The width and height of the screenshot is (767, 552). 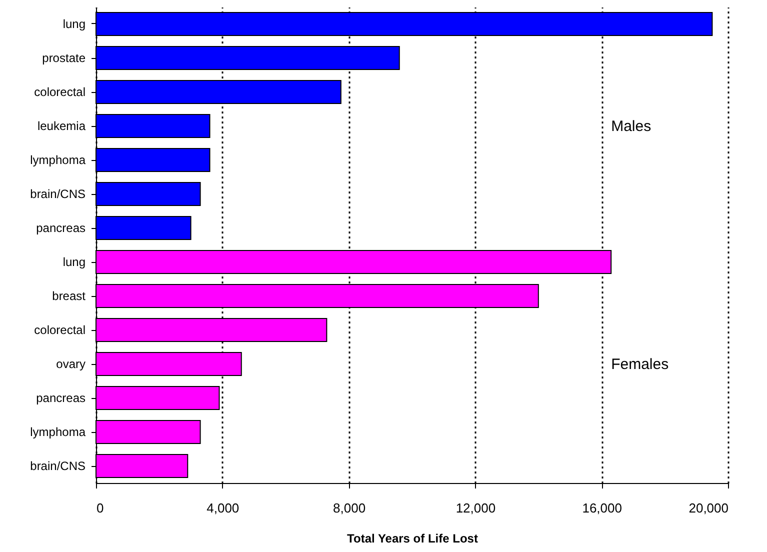 What do you see at coordinates (412, 539) in the screenshot?
I see `x-axis-title: Total Years of Life Lost` at bounding box center [412, 539].